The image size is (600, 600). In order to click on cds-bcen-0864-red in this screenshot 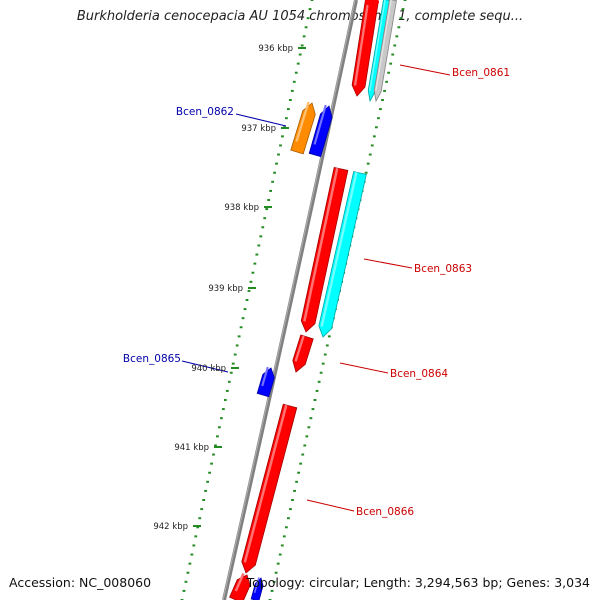, I will do `click(303, 353)`.